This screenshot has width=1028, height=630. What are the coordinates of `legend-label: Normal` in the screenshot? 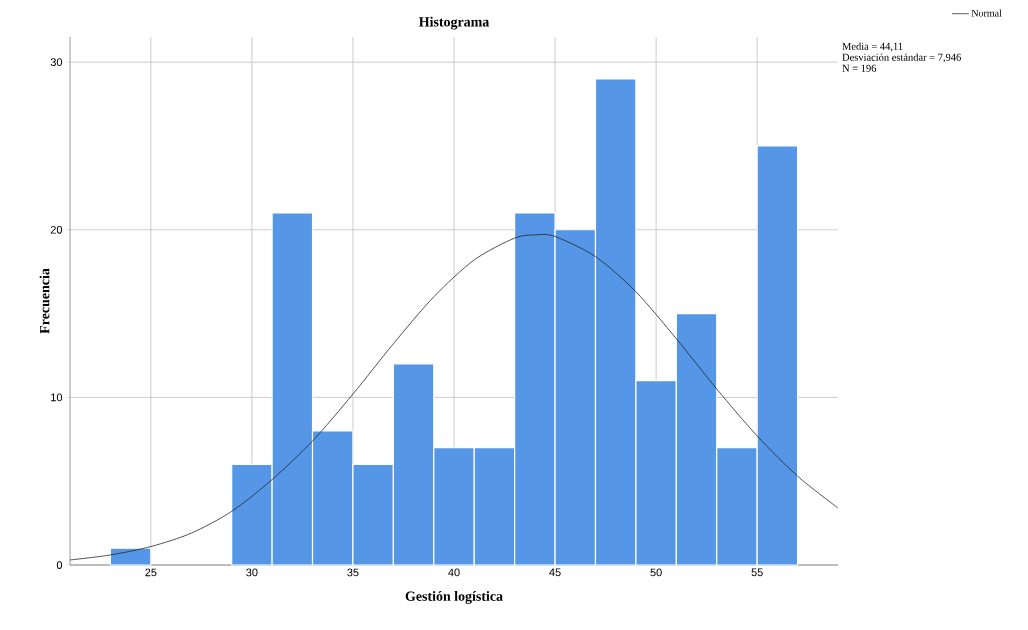 It's located at (986, 13).